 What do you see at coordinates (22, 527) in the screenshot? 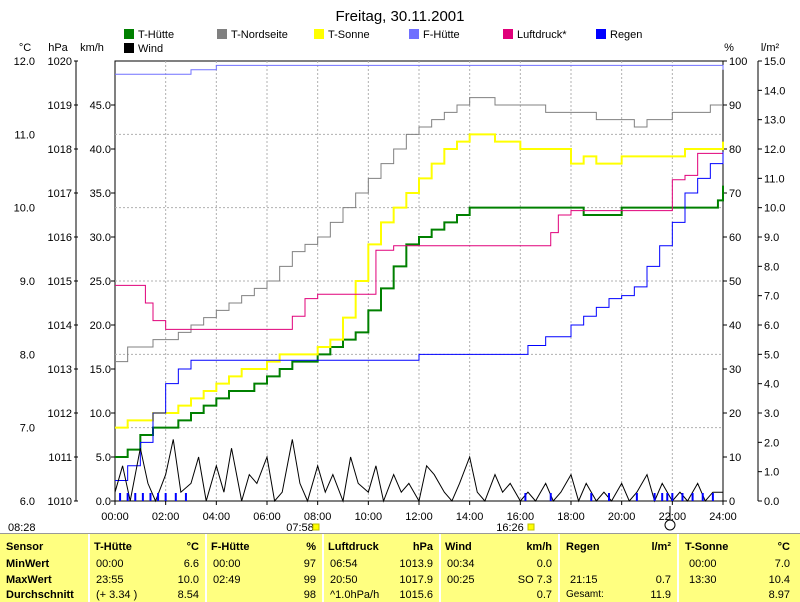
I see `time-marker-left: 08:28` at bounding box center [22, 527].